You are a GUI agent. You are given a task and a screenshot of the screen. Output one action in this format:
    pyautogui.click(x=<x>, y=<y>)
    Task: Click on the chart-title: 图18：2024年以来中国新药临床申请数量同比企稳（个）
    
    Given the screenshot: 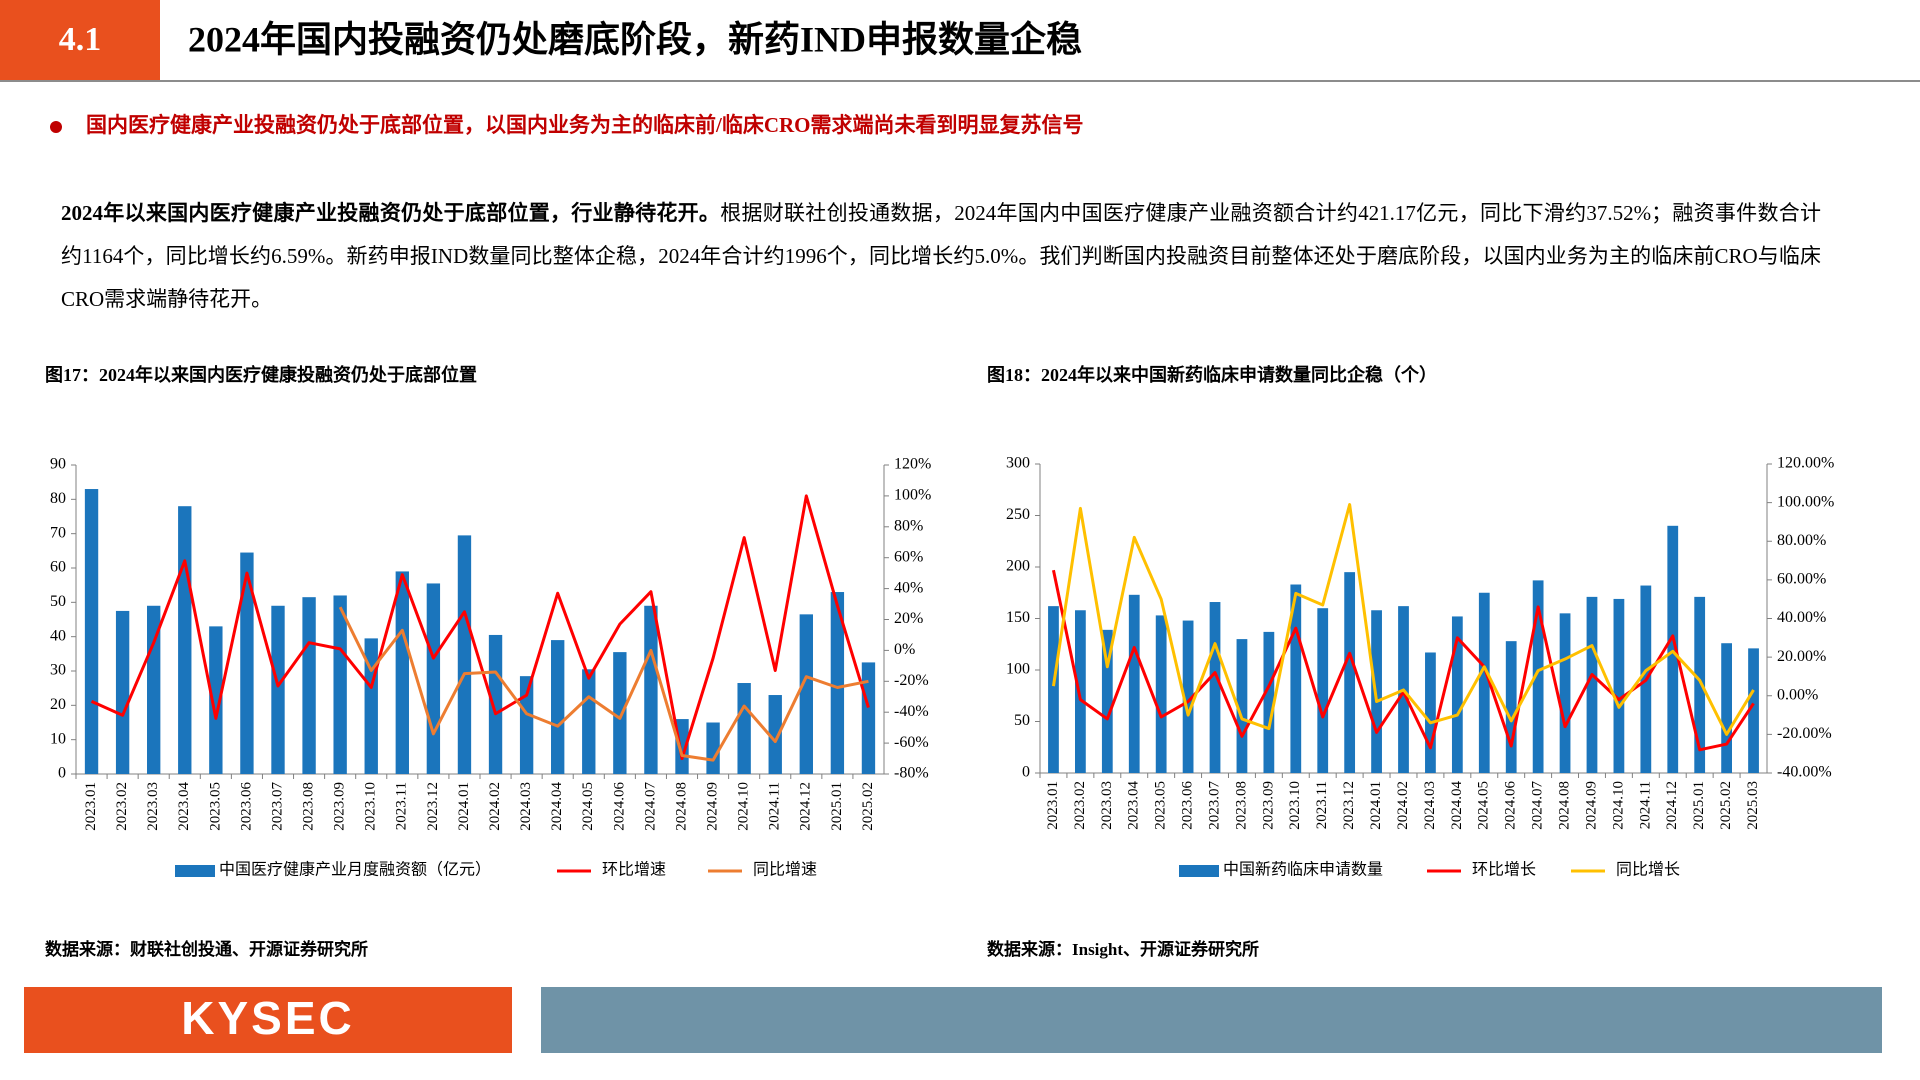 What is the action you would take?
    pyautogui.click(x=1212, y=374)
    